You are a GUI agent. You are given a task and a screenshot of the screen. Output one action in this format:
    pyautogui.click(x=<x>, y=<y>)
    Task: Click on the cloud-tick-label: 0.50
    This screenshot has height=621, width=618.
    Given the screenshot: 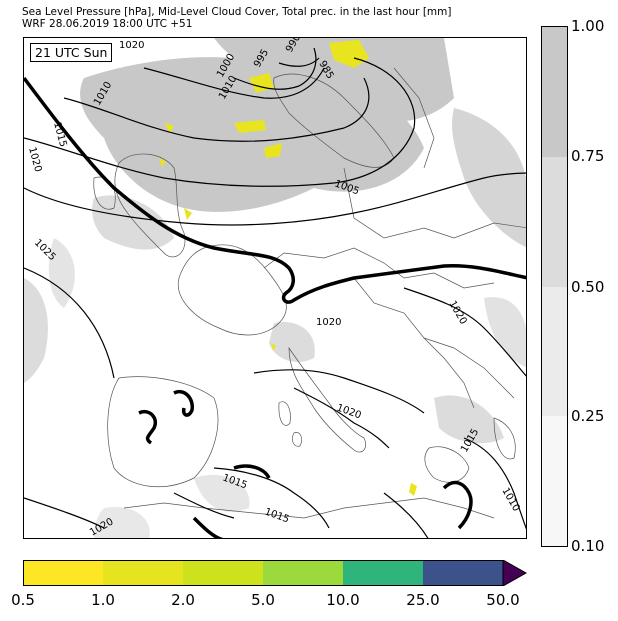 What is the action you would take?
    pyautogui.click(x=588, y=287)
    